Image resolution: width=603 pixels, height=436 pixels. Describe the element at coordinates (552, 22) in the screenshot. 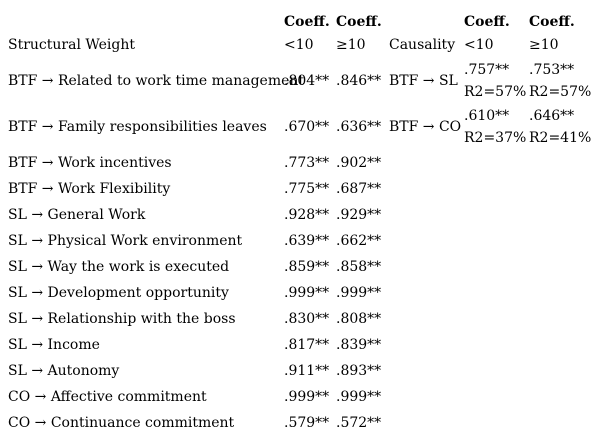

I see `coeff-header-cause-gte10: Coeff.` at that location.